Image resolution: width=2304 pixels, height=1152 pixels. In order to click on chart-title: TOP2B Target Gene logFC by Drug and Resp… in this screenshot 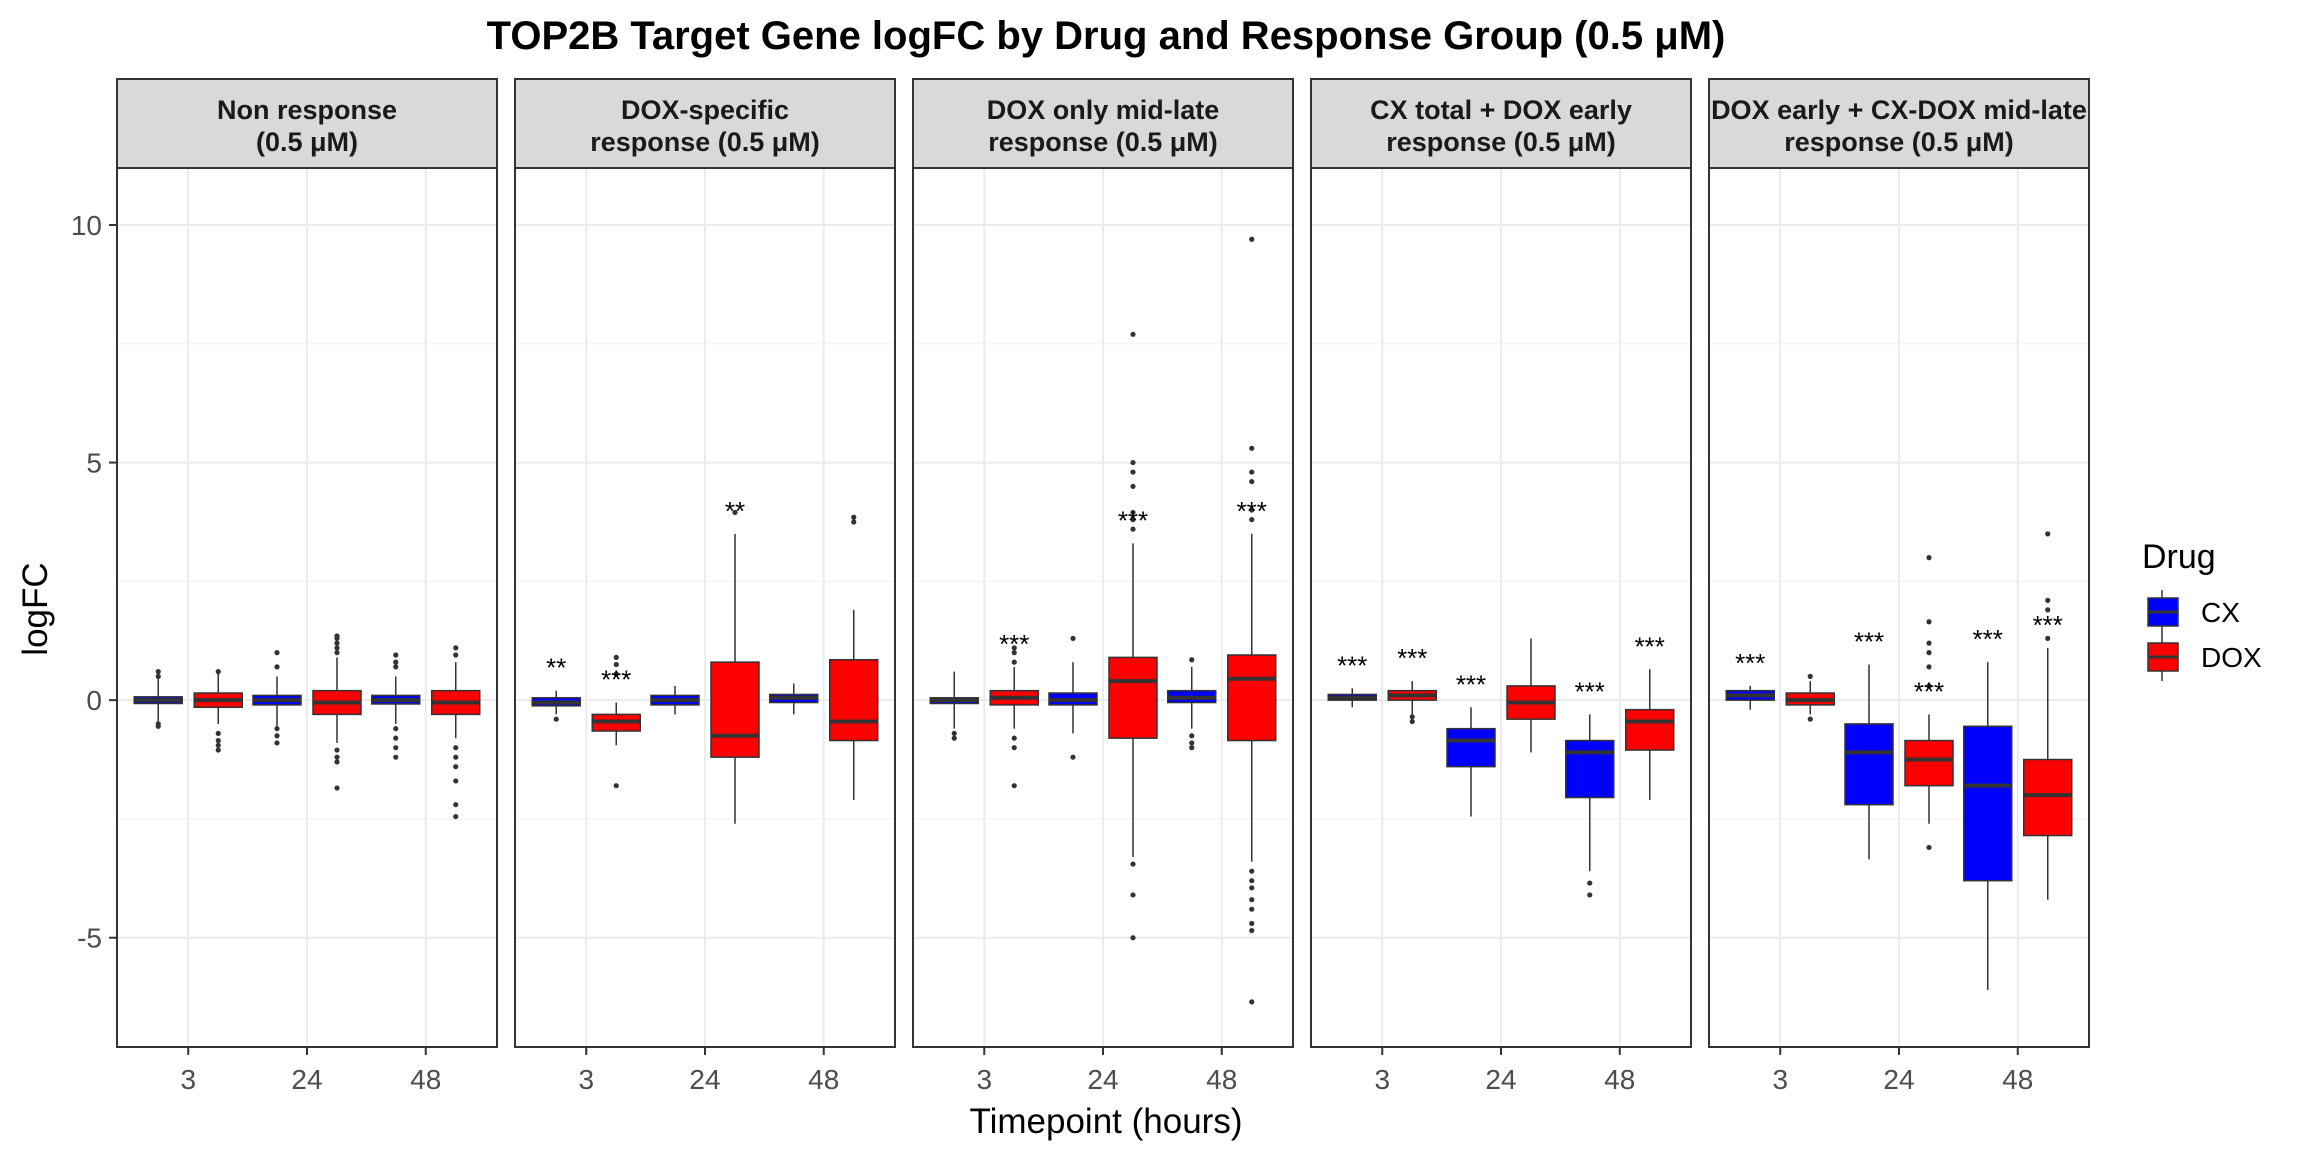, I will do `click(1106, 36)`.